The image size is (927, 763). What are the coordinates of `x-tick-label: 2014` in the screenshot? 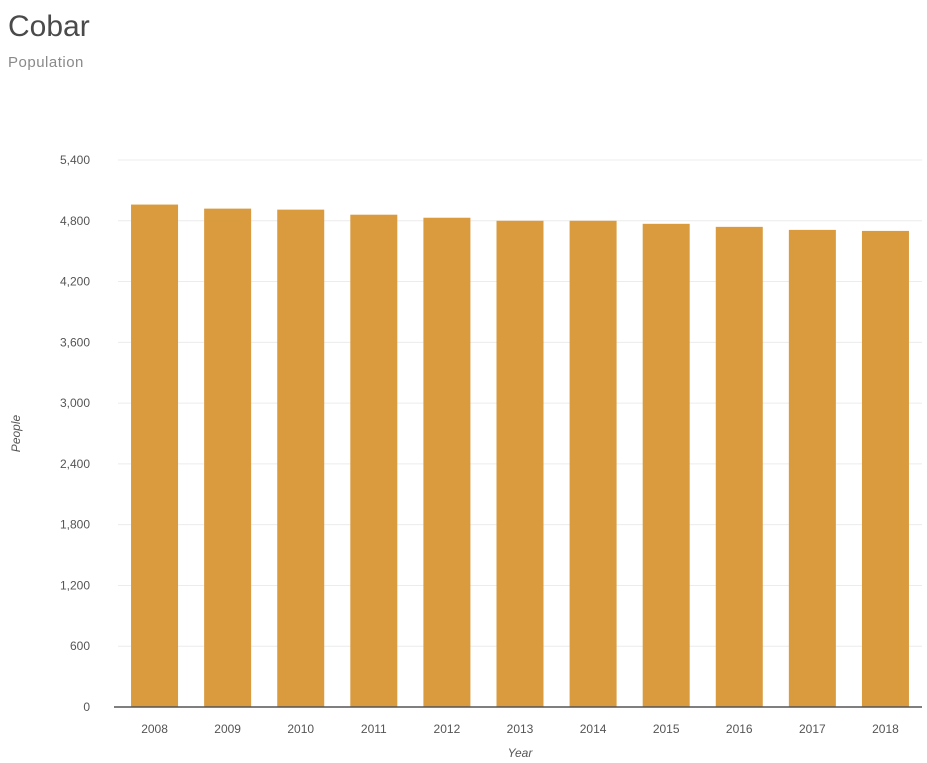 It's located at (593, 729).